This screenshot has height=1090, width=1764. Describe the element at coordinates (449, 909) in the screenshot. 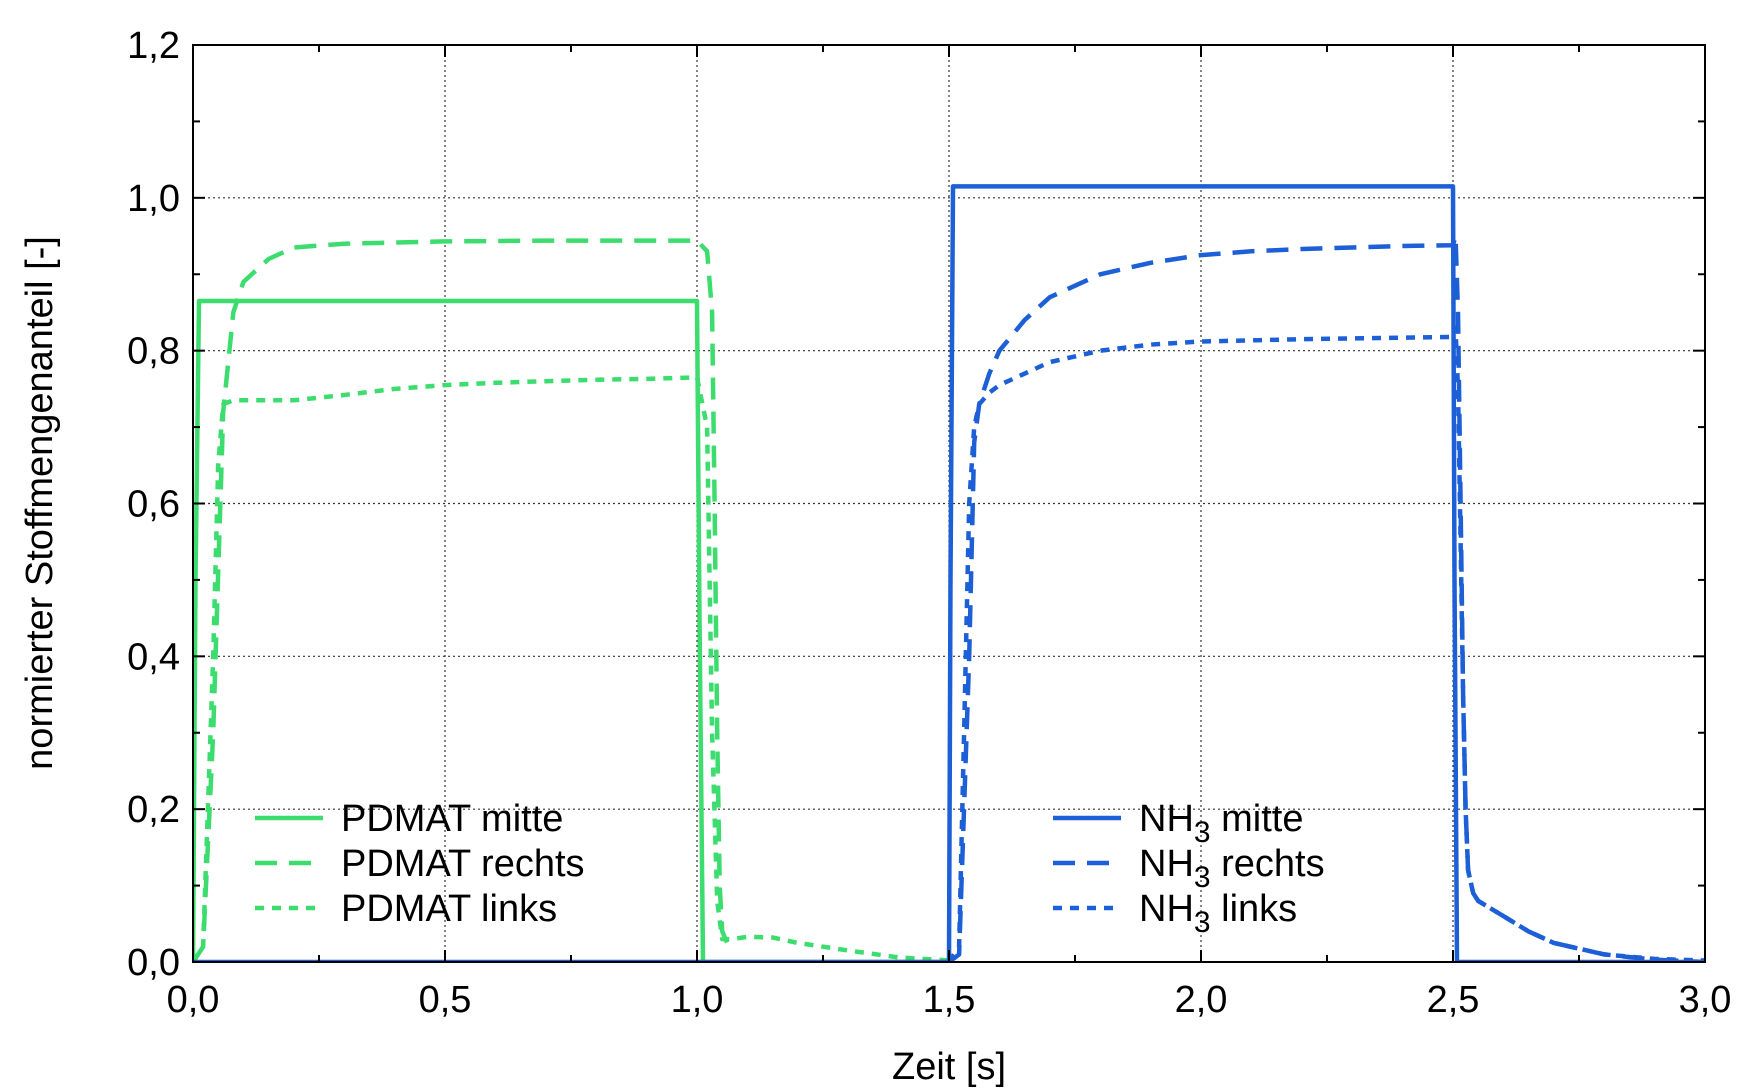

I see `legend-label: PDMAT links` at that location.